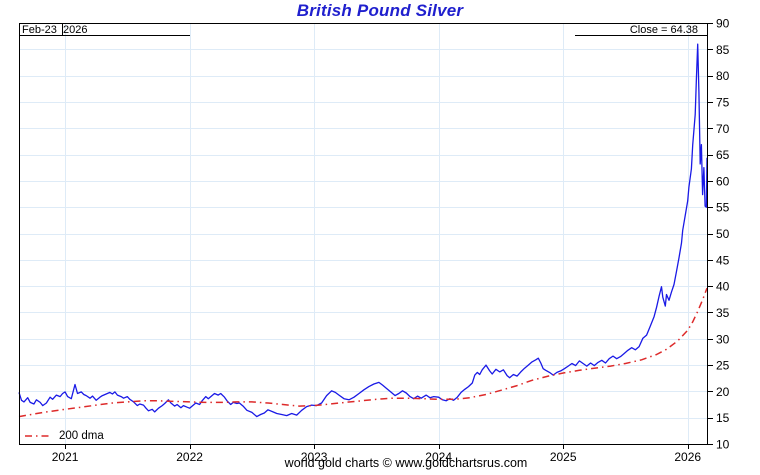 The height and width of the screenshot is (475, 760). What do you see at coordinates (723, 208) in the screenshot?
I see `y-tick-label: 55` at bounding box center [723, 208].